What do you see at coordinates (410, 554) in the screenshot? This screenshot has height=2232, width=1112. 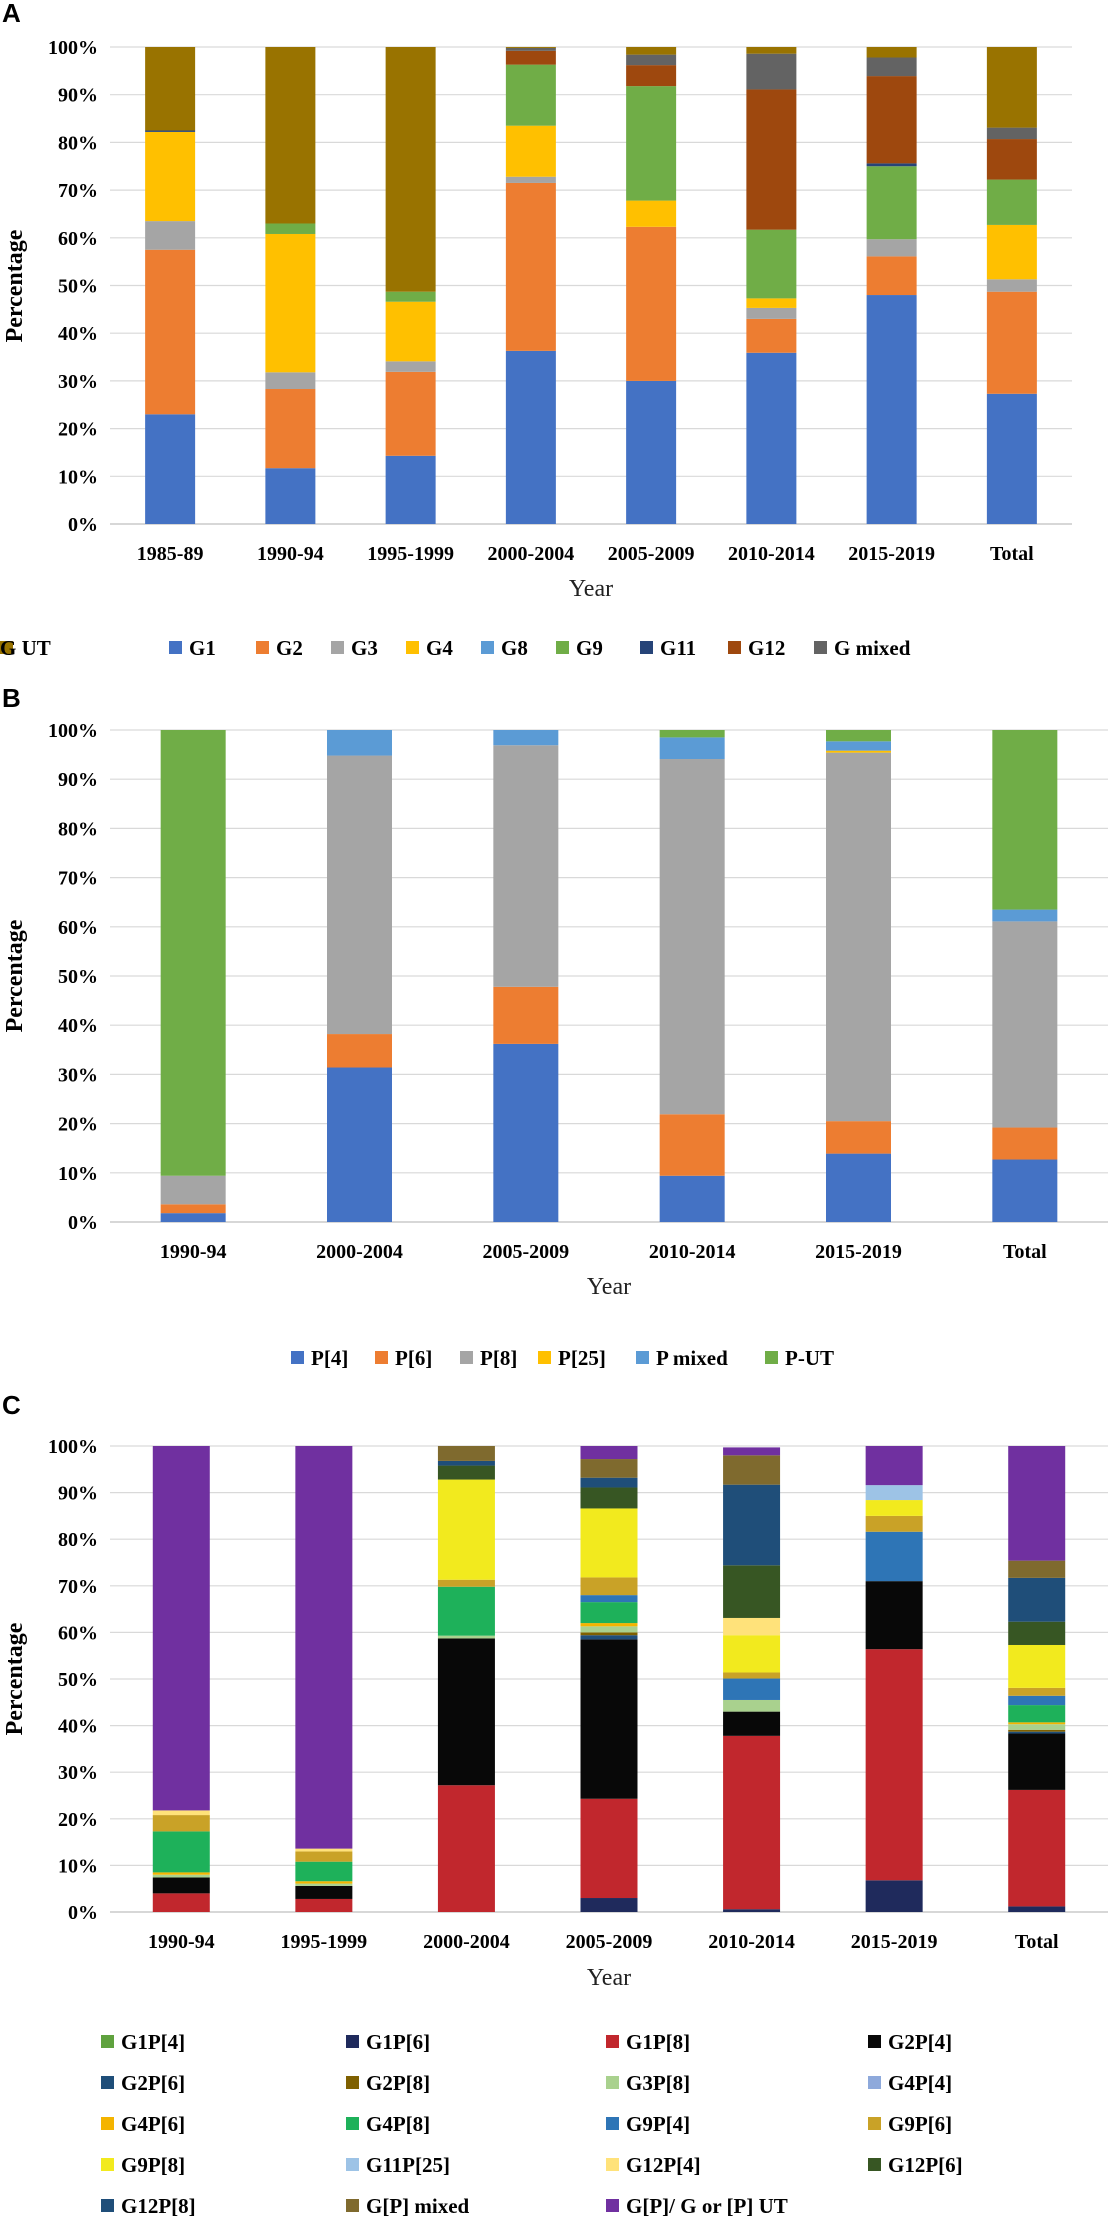 I see `chart-a-x-tick-label: 1995-1999` at bounding box center [410, 554].